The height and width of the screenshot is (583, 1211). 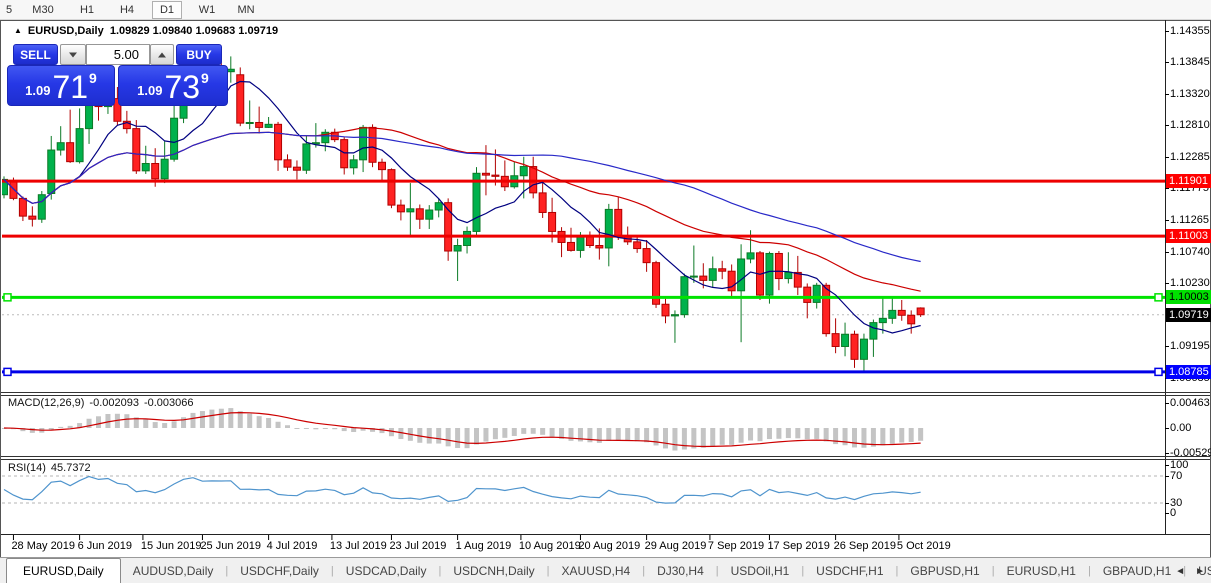 I want to click on rsi-title: RSI(14), so click(x=27, y=468).